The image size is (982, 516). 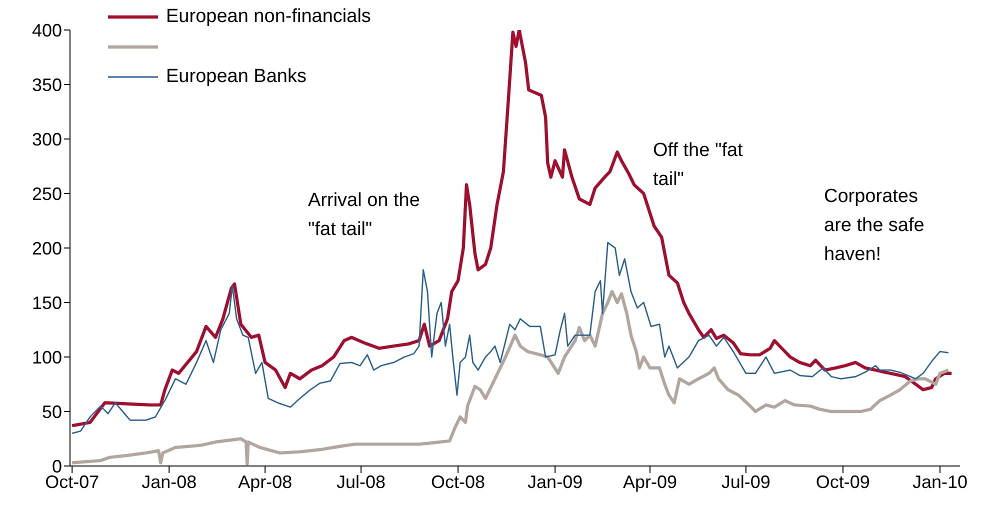 I want to click on annotation: Arrival on the "fat tail", so click(x=364, y=215).